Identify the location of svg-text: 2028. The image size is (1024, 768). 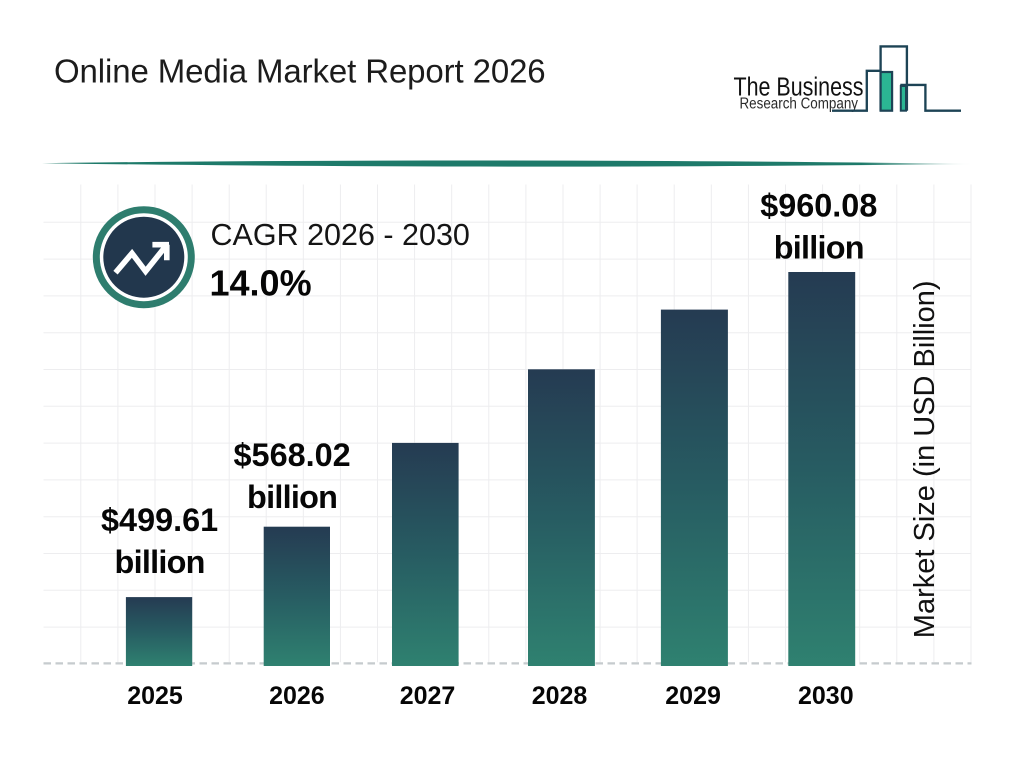
(560, 696).